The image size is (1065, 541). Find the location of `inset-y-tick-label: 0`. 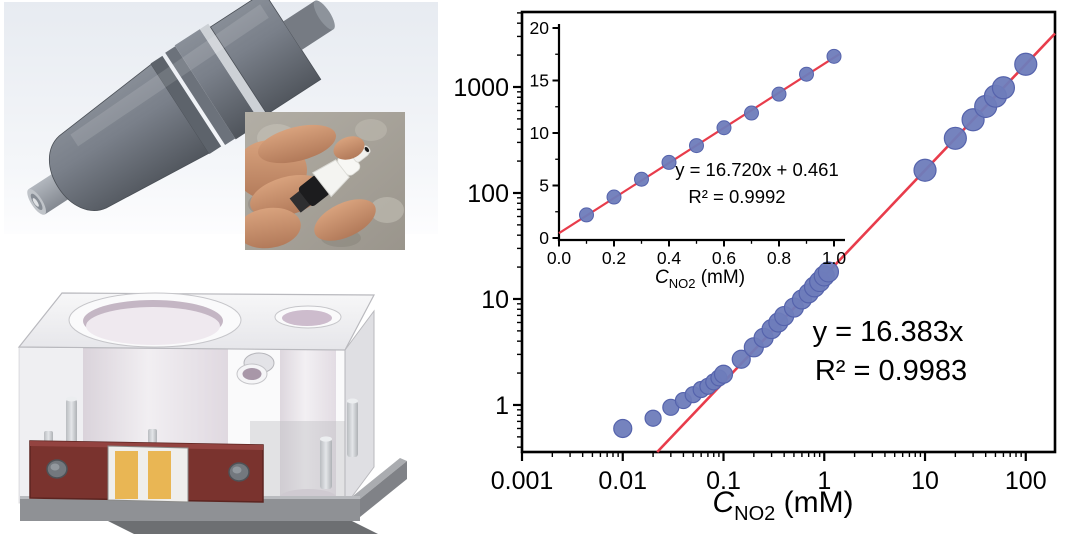

inset-y-tick-label: 0 is located at coordinates (544, 238).